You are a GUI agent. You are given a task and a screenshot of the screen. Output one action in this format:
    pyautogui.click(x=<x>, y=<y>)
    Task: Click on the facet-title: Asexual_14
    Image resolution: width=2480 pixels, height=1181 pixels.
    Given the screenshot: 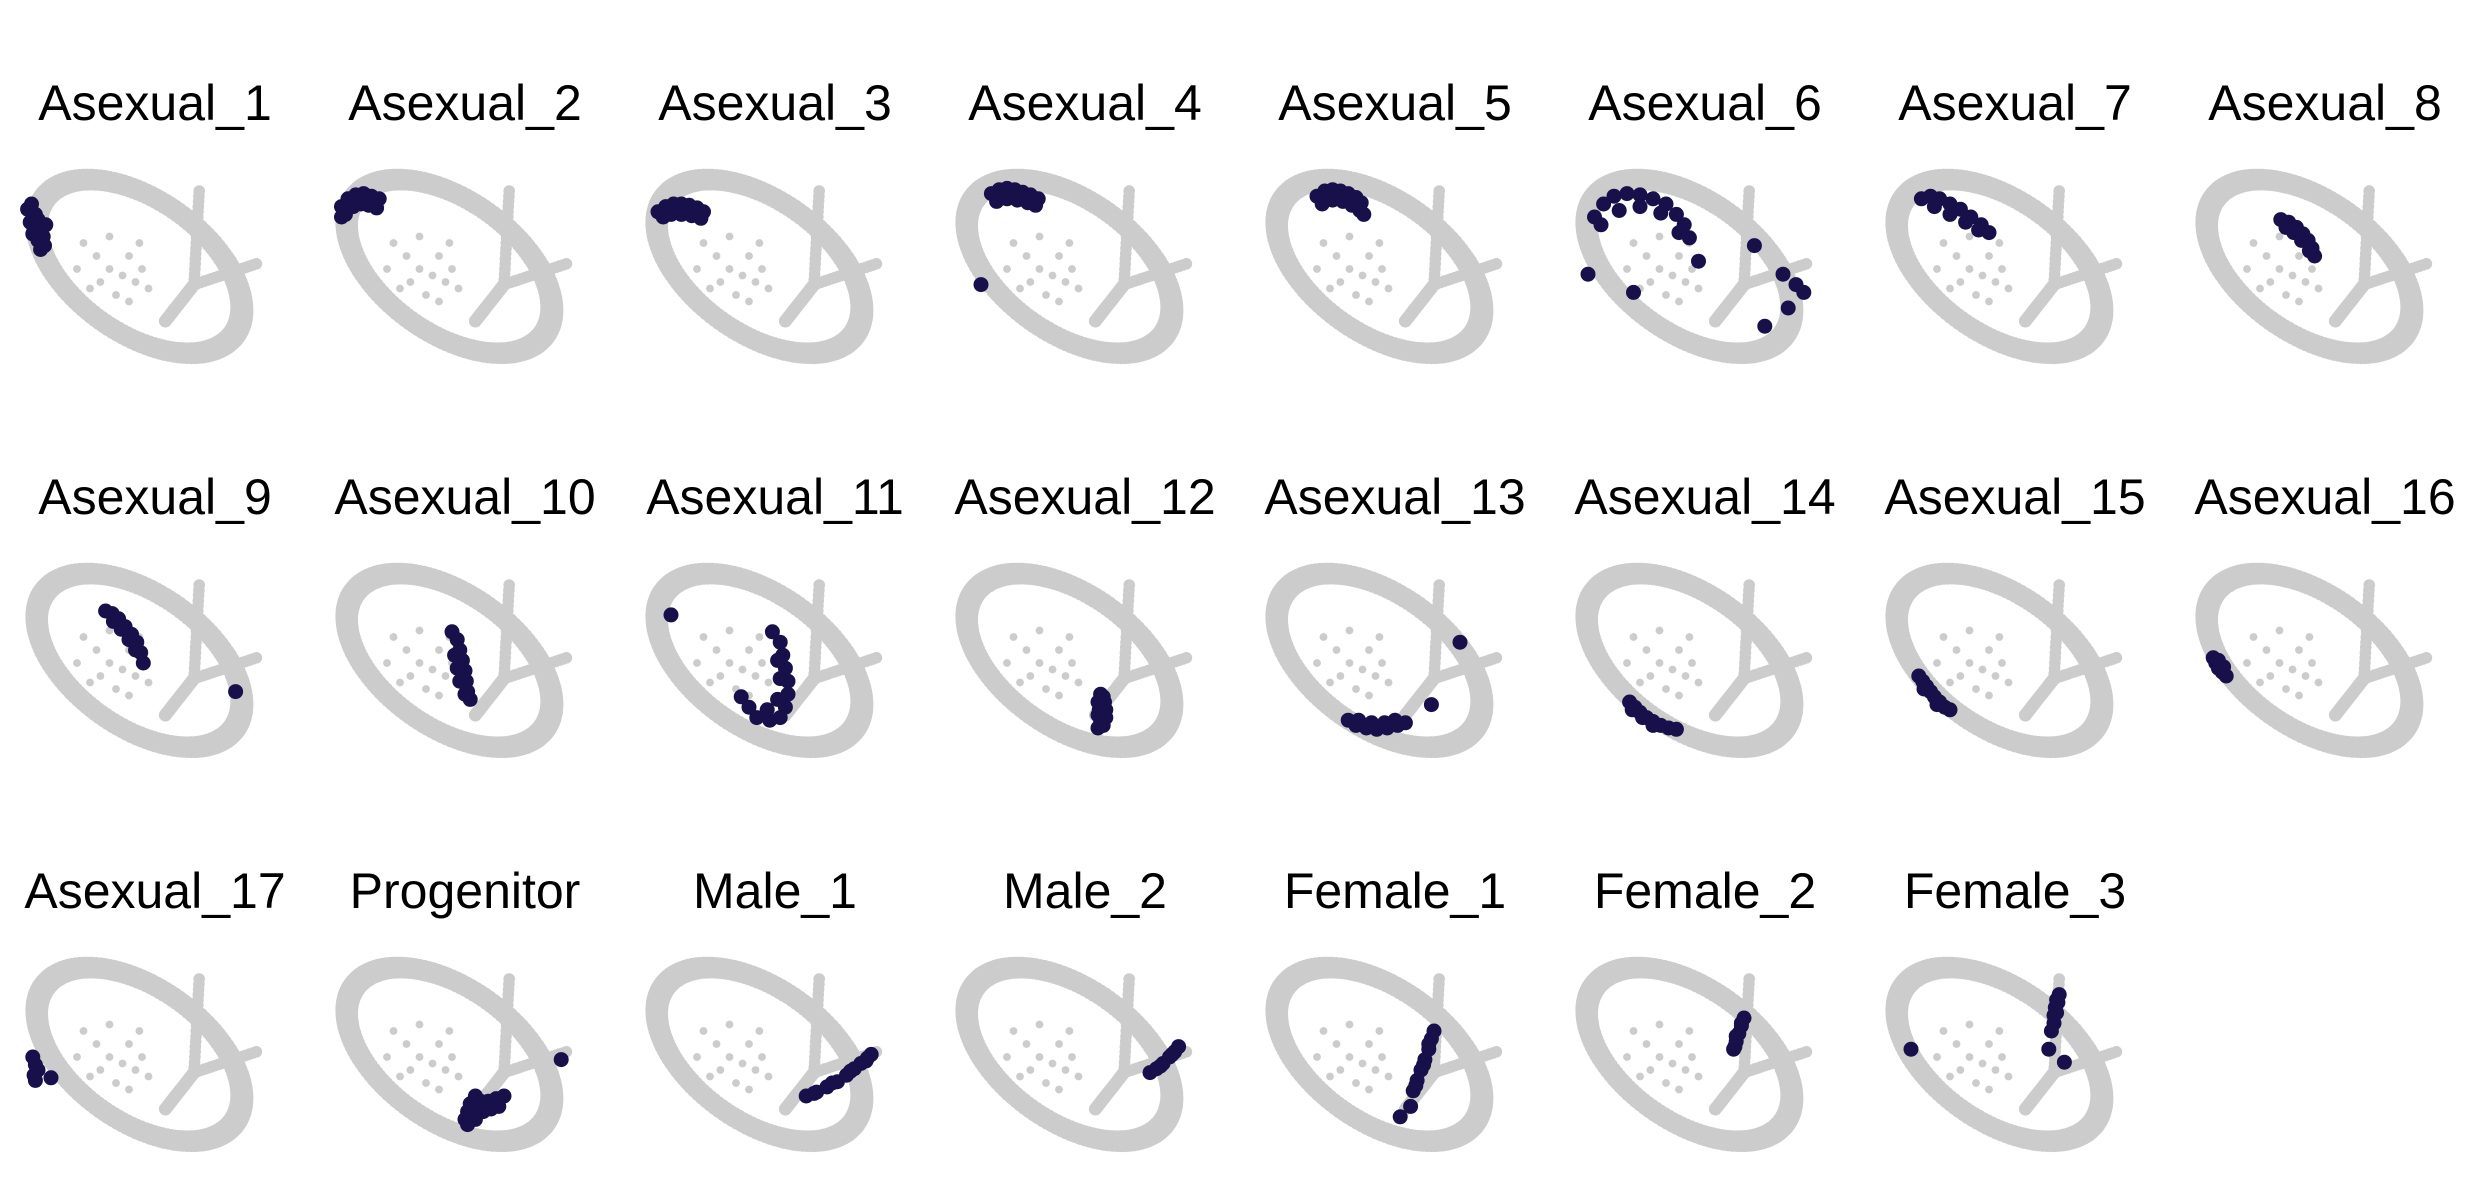 What is the action you would take?
    pyautogui.click(x=1704, y=497)
    